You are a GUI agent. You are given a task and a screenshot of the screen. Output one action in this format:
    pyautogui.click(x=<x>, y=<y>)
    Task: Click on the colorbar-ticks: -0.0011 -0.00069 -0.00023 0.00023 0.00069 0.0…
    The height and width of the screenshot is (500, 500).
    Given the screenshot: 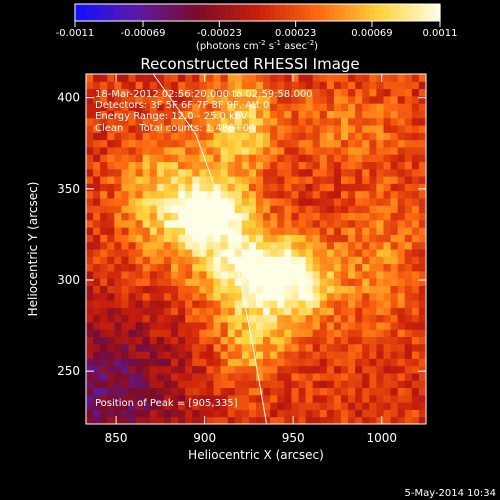 What is the action you would take?
    pyautogui.click(x=257, y=30)
    